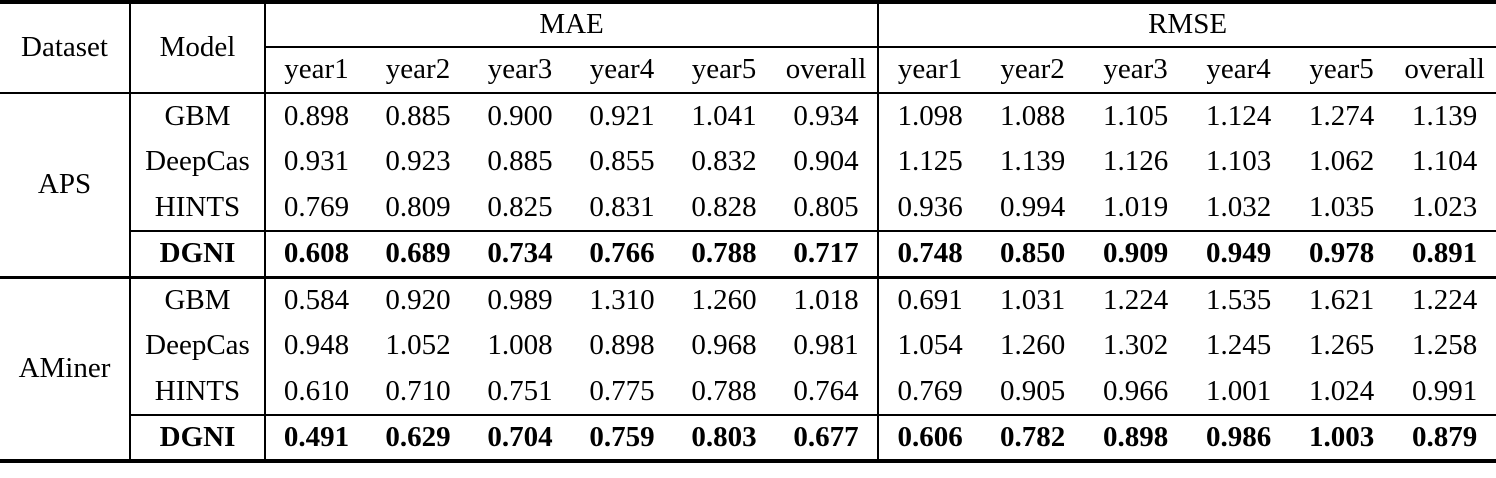 This screenshot has width=1496, height=478. I want to click on mae-cell: 0.734, so click(520, 253).